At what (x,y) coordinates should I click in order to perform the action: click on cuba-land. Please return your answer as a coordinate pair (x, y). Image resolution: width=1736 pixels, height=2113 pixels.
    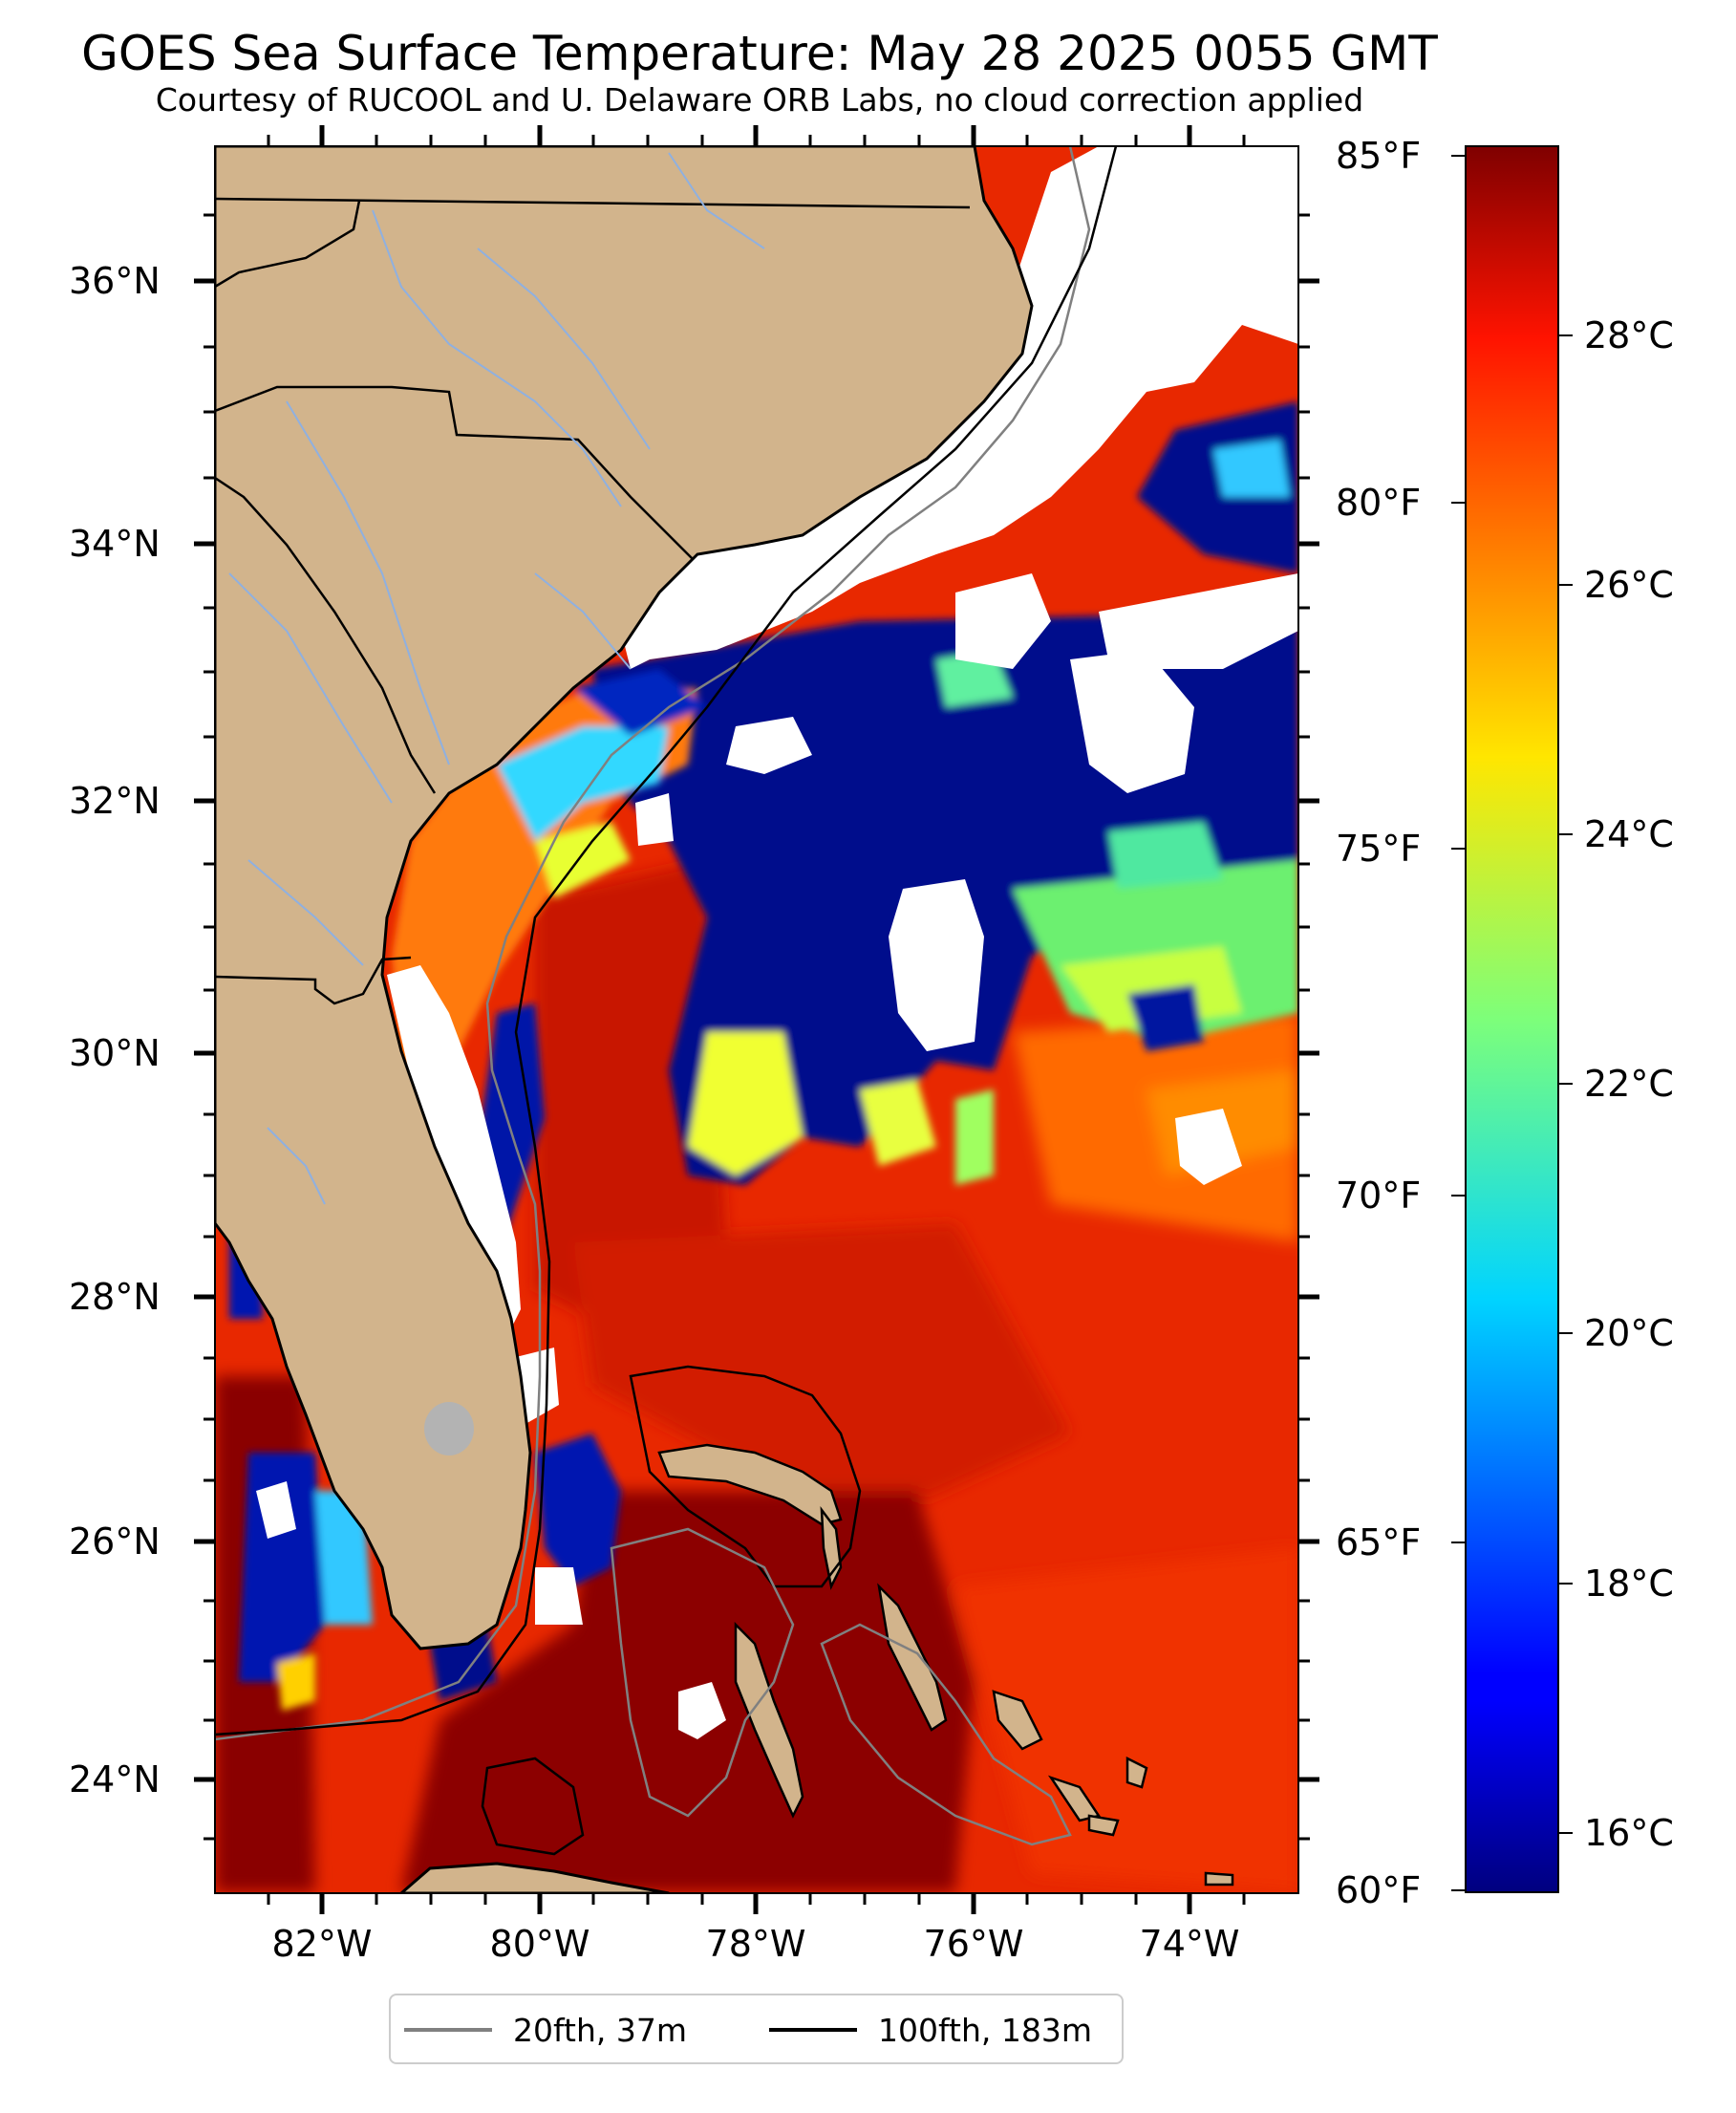
    Looking at the image, I should click on (534, 1877).